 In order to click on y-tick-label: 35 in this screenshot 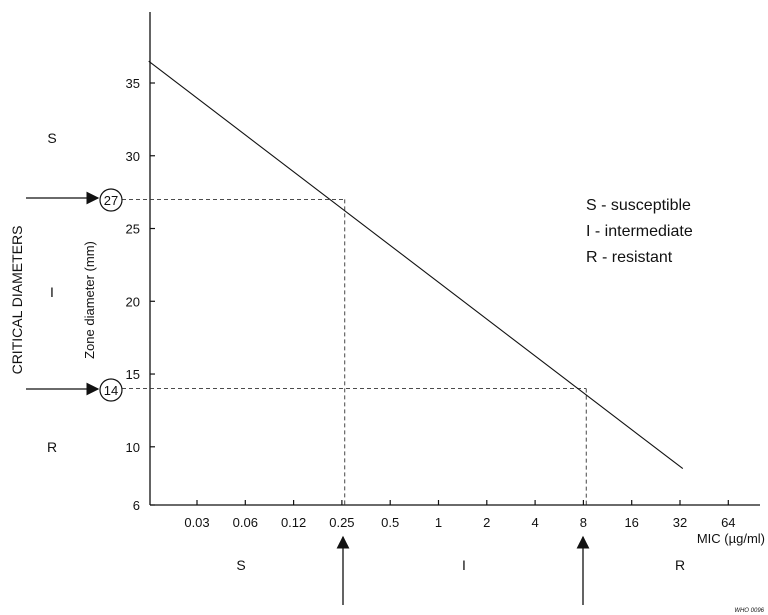, I will do `click(133, 83)`.